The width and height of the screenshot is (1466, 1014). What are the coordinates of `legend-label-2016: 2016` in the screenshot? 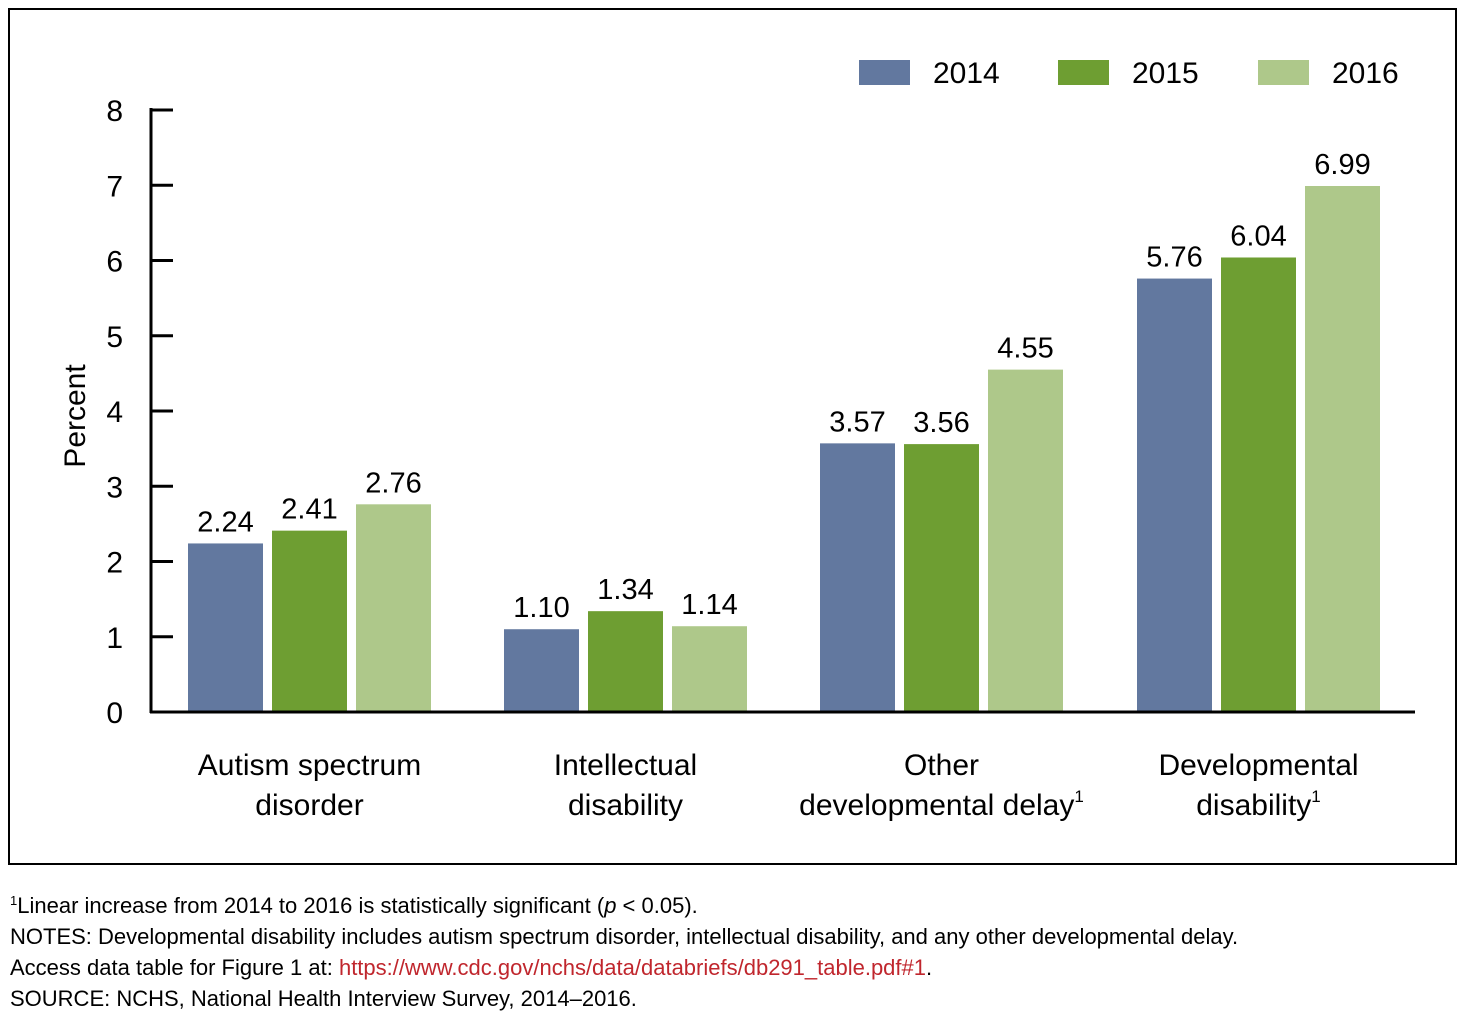 It's located at (1365, 73).